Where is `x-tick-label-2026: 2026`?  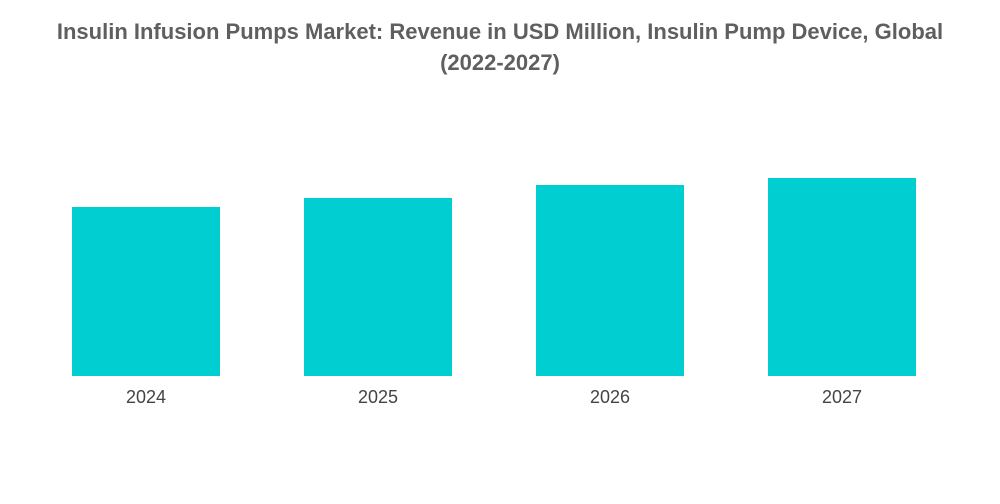
x-tick-label-2026: 2026 is located at coordinates (610, 397).